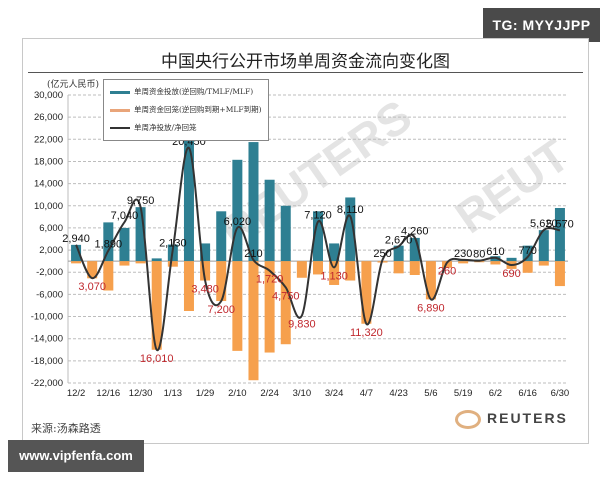  I want to click on net-value-label: 5,570, so click(560, 224).